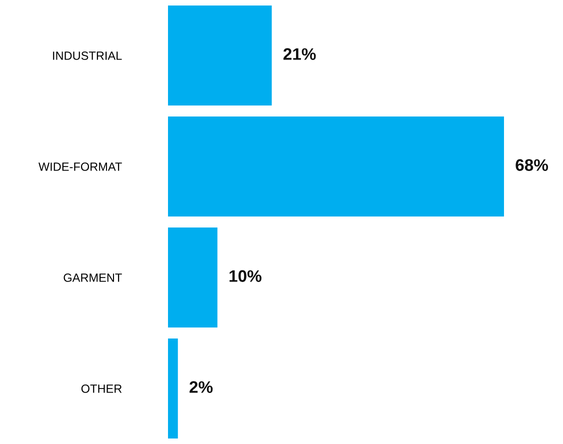 The image size is (563, 444). Describe the element at coordinates (299, 54) in the screenshot. I see `data-label: 21%` at that location.